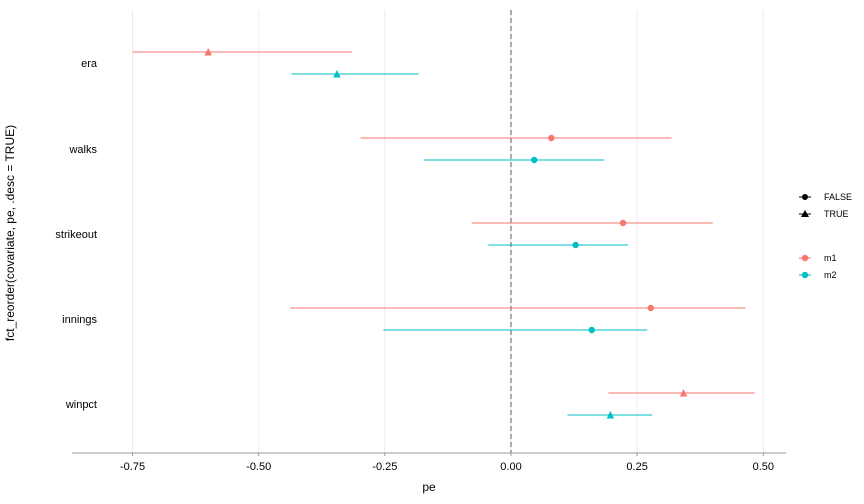  I want to click on point-m2-strikeout, so click(575, 245).